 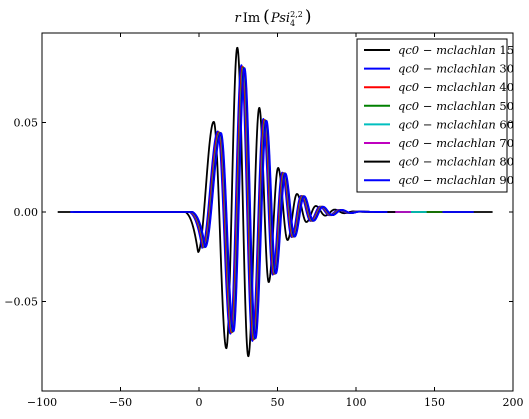 What do you see at coordinates (513, 402) in the screenshot?
I see `x-tick-label: 200` at bounding box center [513, 402].